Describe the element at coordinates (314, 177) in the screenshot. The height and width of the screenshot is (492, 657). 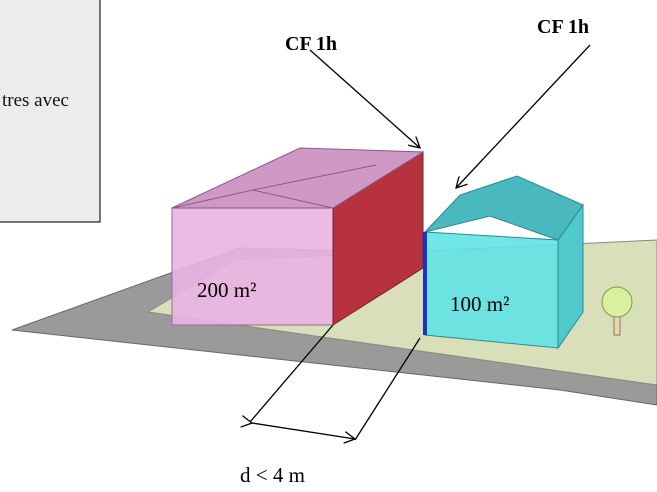
I see `roof-ridge` at that location.